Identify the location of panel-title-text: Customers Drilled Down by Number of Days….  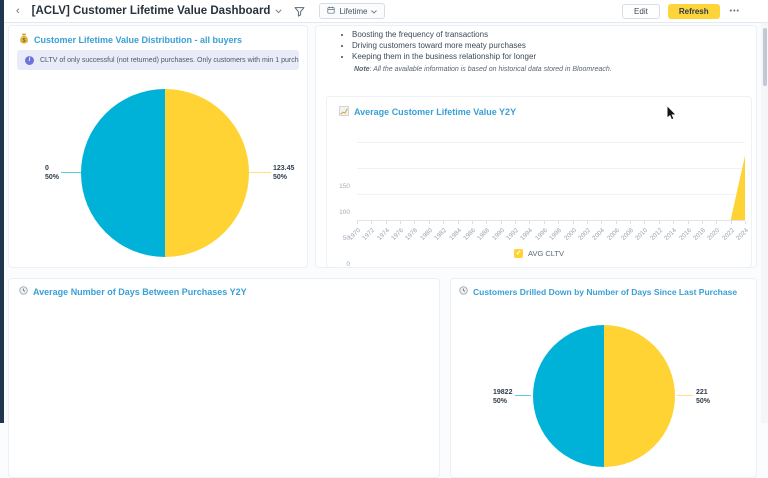
(605, 291).